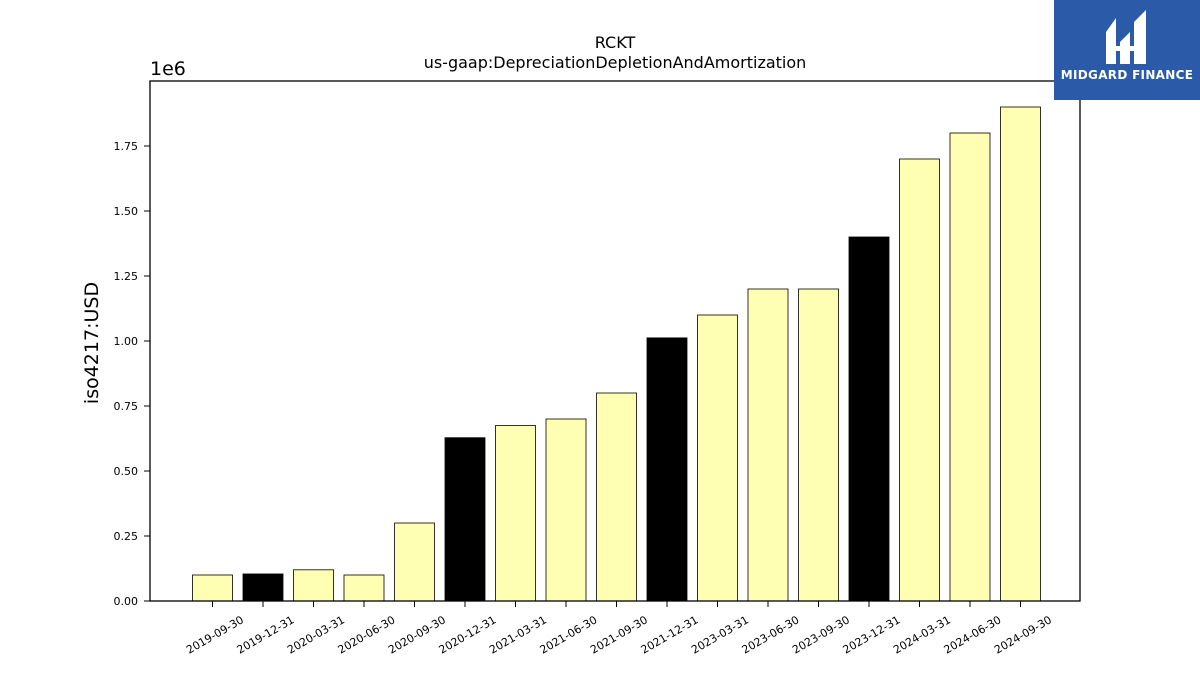  Describe the element at coordinates (126, 406) in the screenshot. I see `y-tick-label: 0.75` at that location.